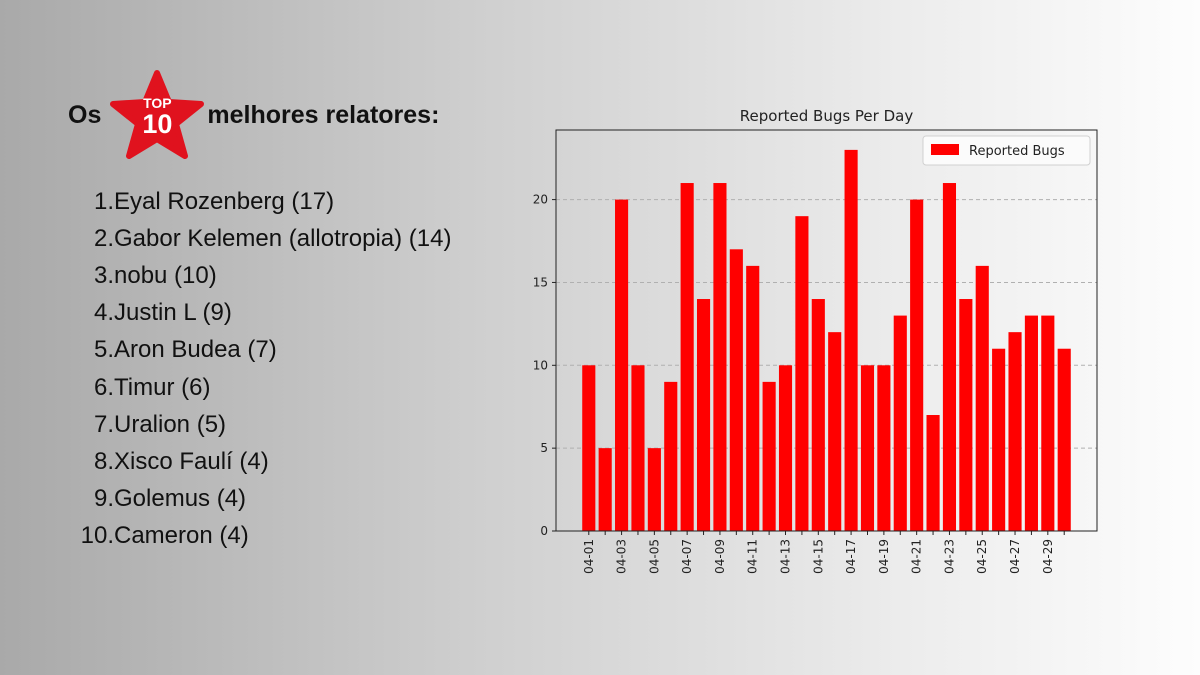  I want to click on x-tick-label: 04-23, so click(949, 556).